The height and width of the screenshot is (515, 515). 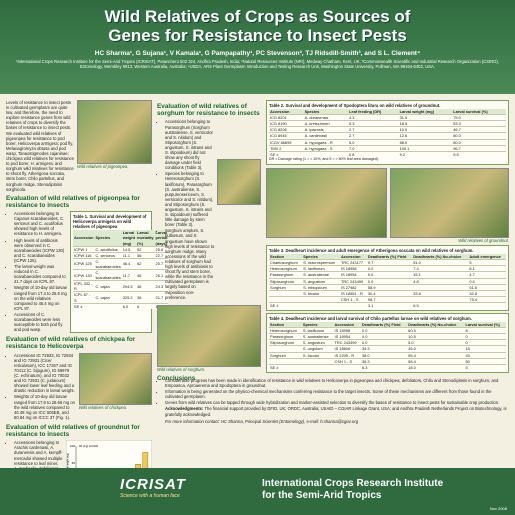 I want to click on table-row: ICPW 116 C. sericeus 11.1 56 22.7, so click(x=121, y=255).